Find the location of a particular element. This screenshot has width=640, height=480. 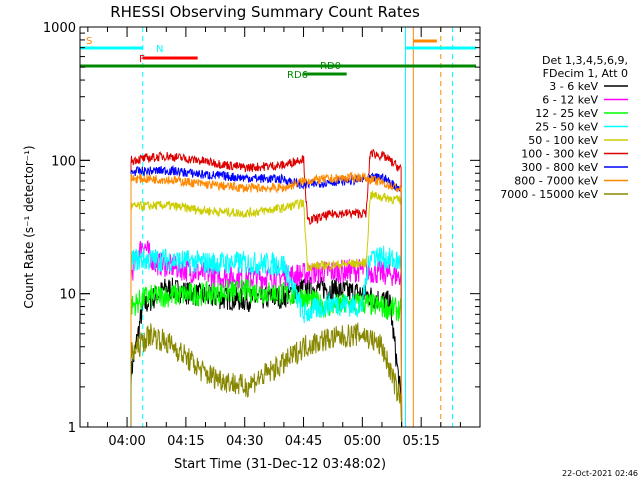

legend-label: 3 - 6 keV is located at coordinates (573, 86).